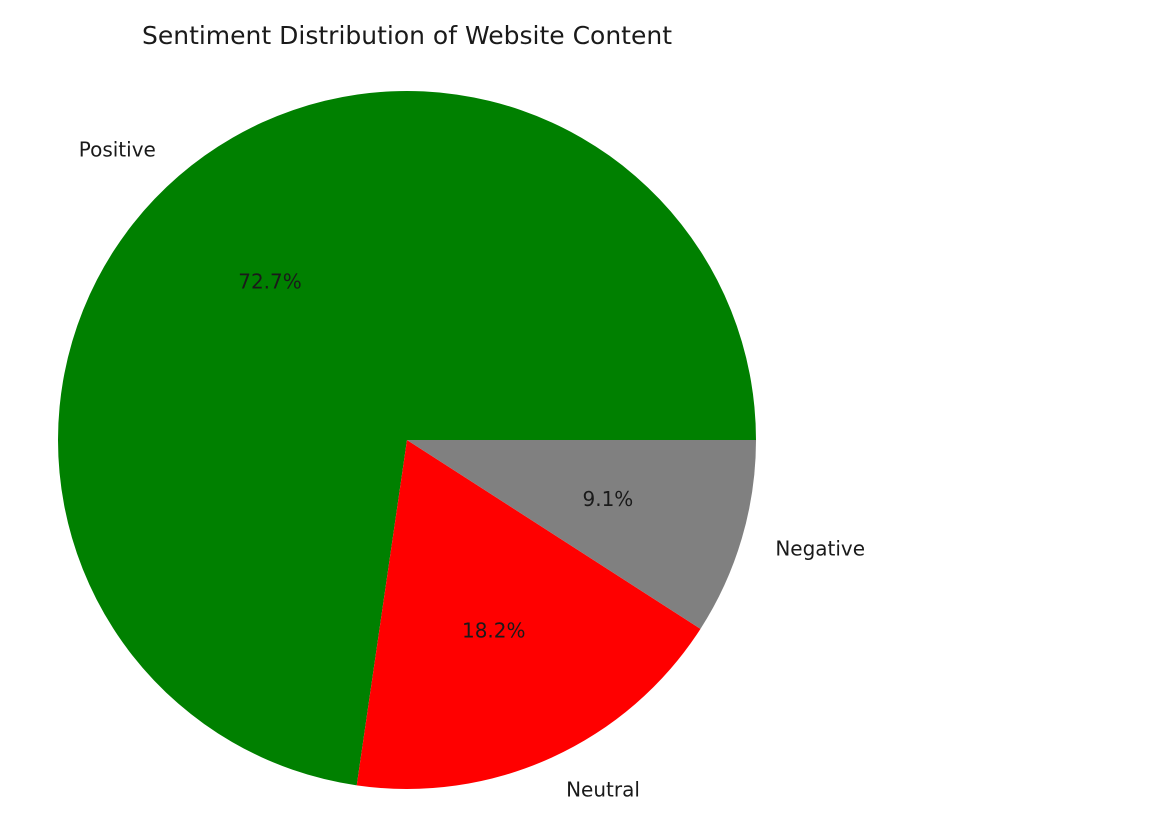 This screenshot has width=1160, height=826. Describe the element at coordinates (820, 548) in the screenshot. I see `slice-label-negative: Negative` at that location.